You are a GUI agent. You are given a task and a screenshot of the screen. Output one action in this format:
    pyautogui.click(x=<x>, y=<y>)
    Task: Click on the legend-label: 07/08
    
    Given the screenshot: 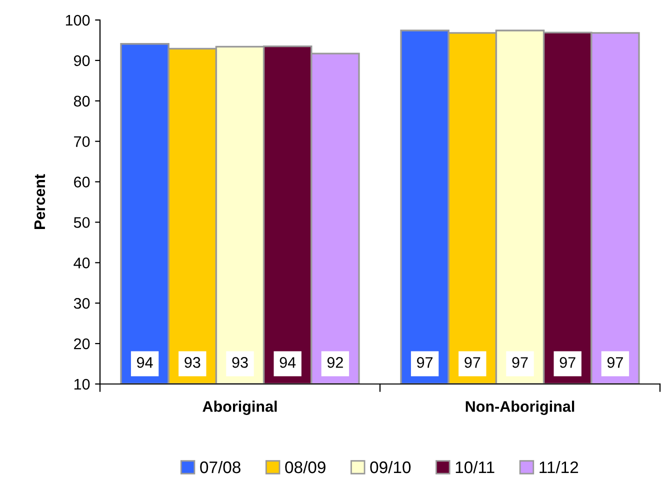 What is the action you would take?
    pyautogui.click(x=220, y=467)
    